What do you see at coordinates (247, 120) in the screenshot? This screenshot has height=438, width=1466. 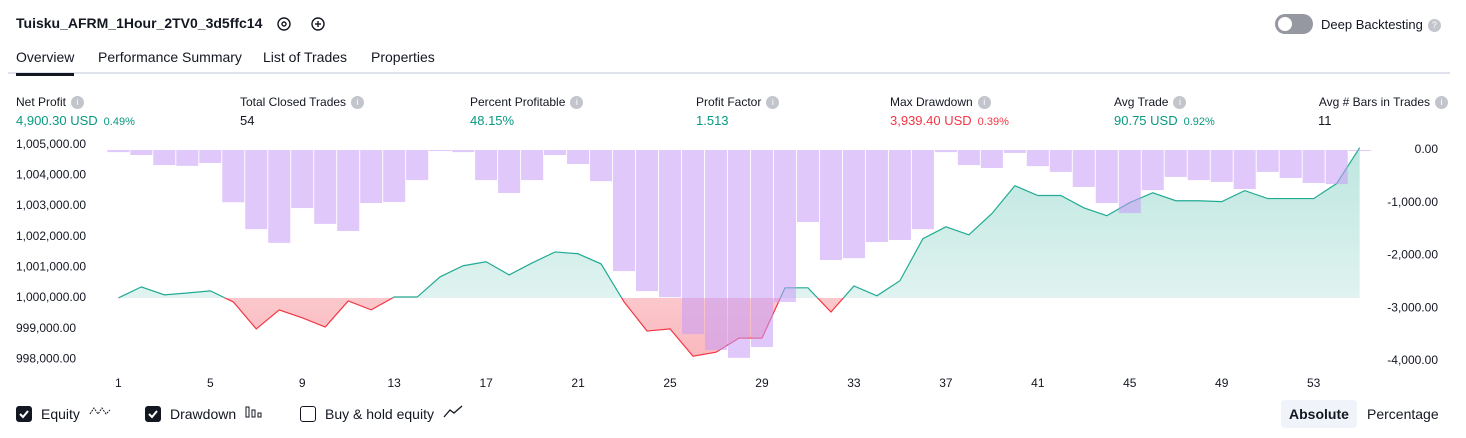 I see `stat-value: 54` at bounding box center [247, 120].